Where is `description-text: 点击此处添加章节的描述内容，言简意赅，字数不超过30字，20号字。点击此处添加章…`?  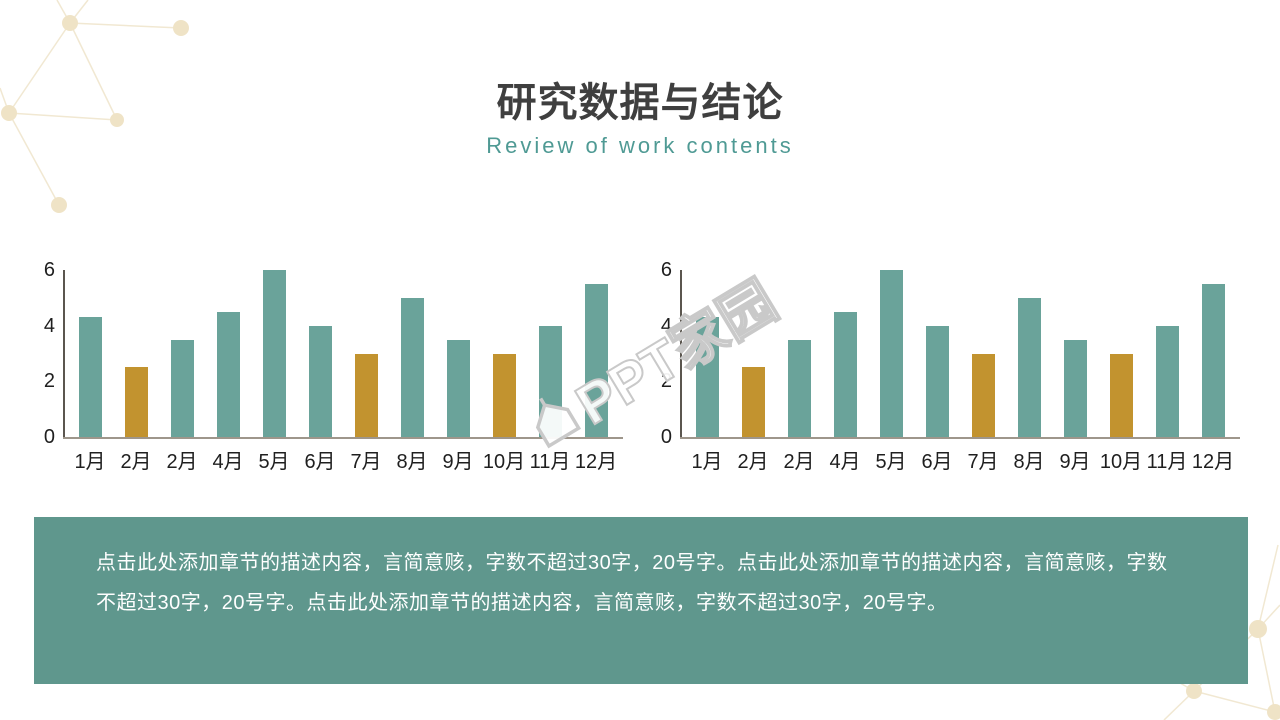 description-text: 点击此处添加章节的描述内容，言简意赅，字数不超过30字，20号字。点击此处添加章… is located at coordinates (632, 583).